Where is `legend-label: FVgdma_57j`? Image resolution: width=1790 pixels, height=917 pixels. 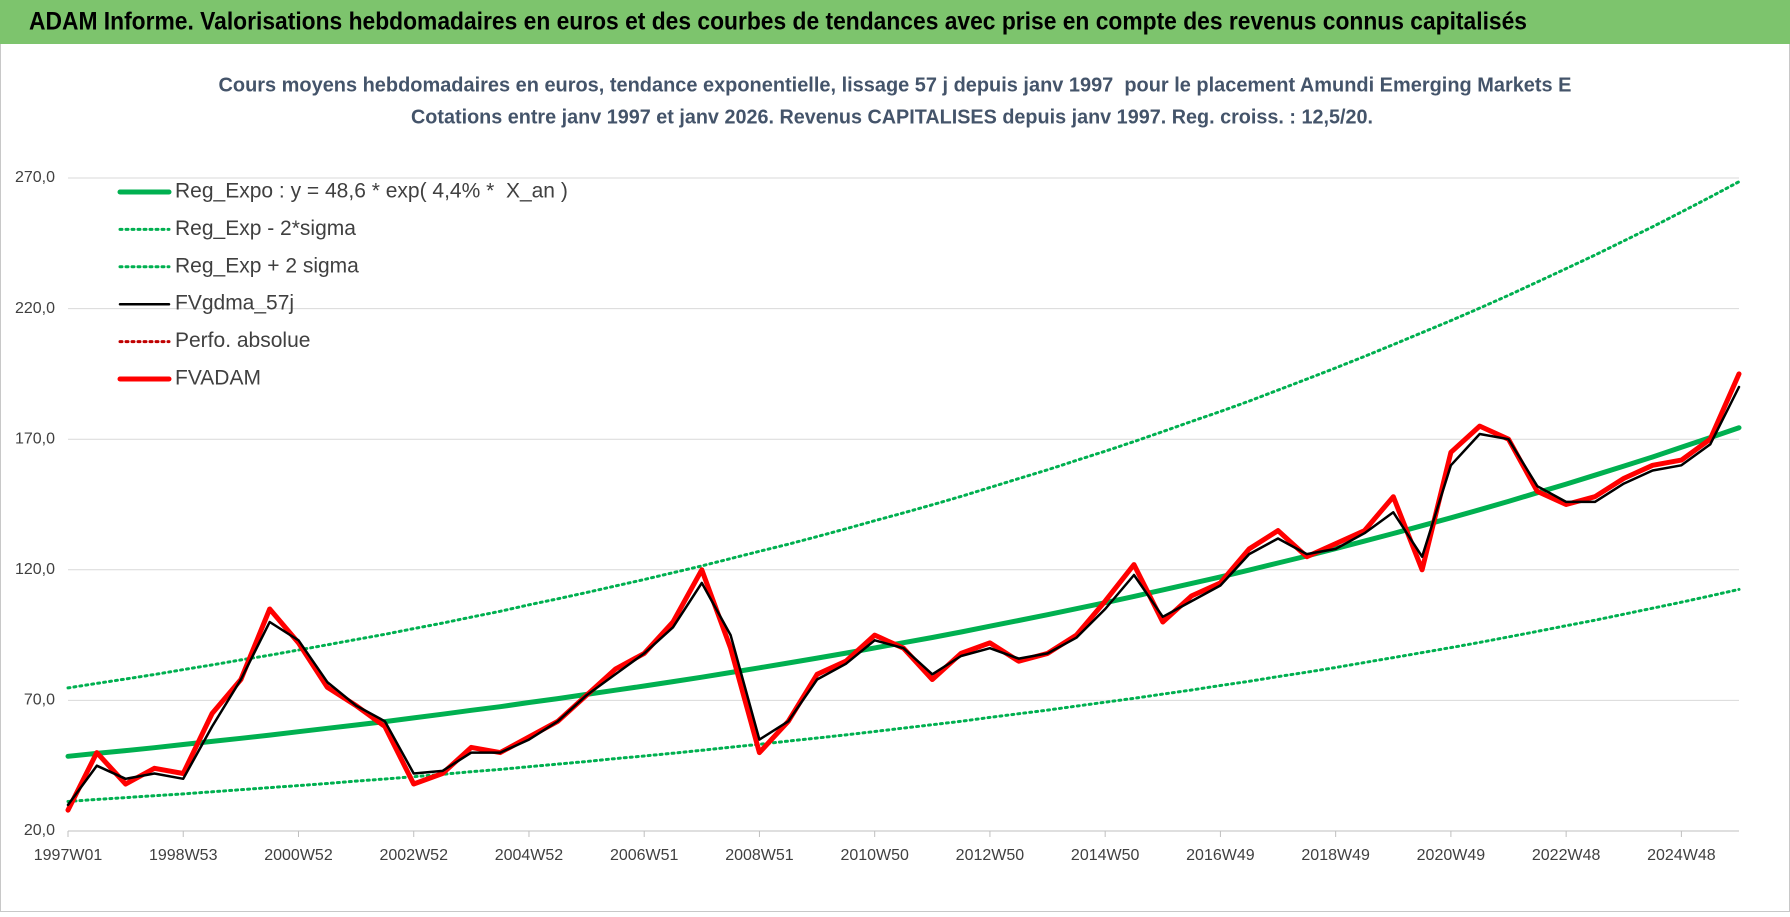
legend-label: FVgdma_57j is located at coordinates (234, 303).